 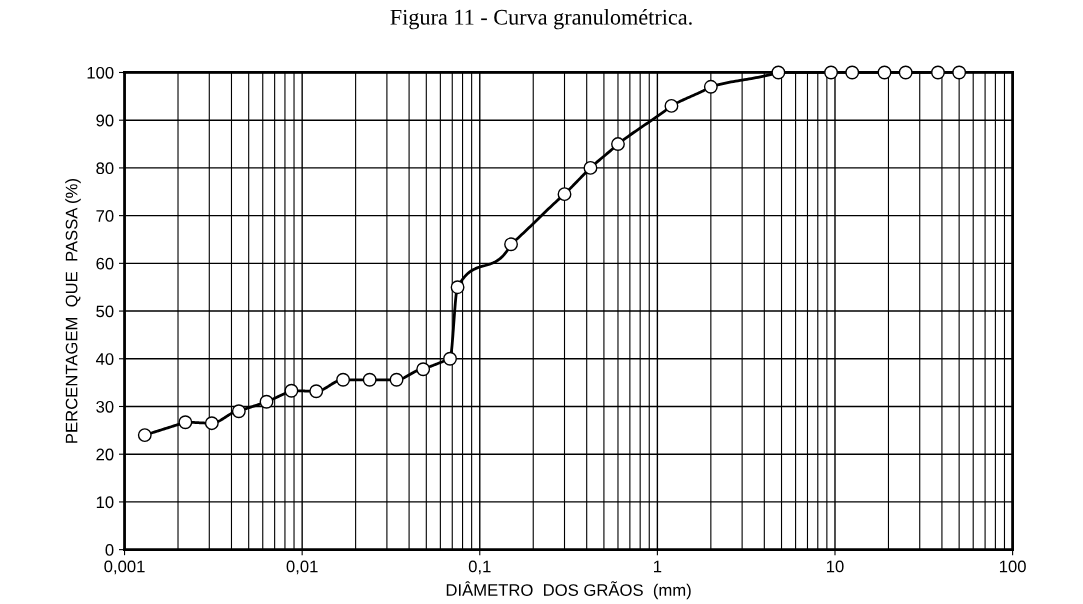 What do you see at coordinates (104, 359) in the screenshot?
I see `y-tick-label: 40` at bounding box center [104, 359].